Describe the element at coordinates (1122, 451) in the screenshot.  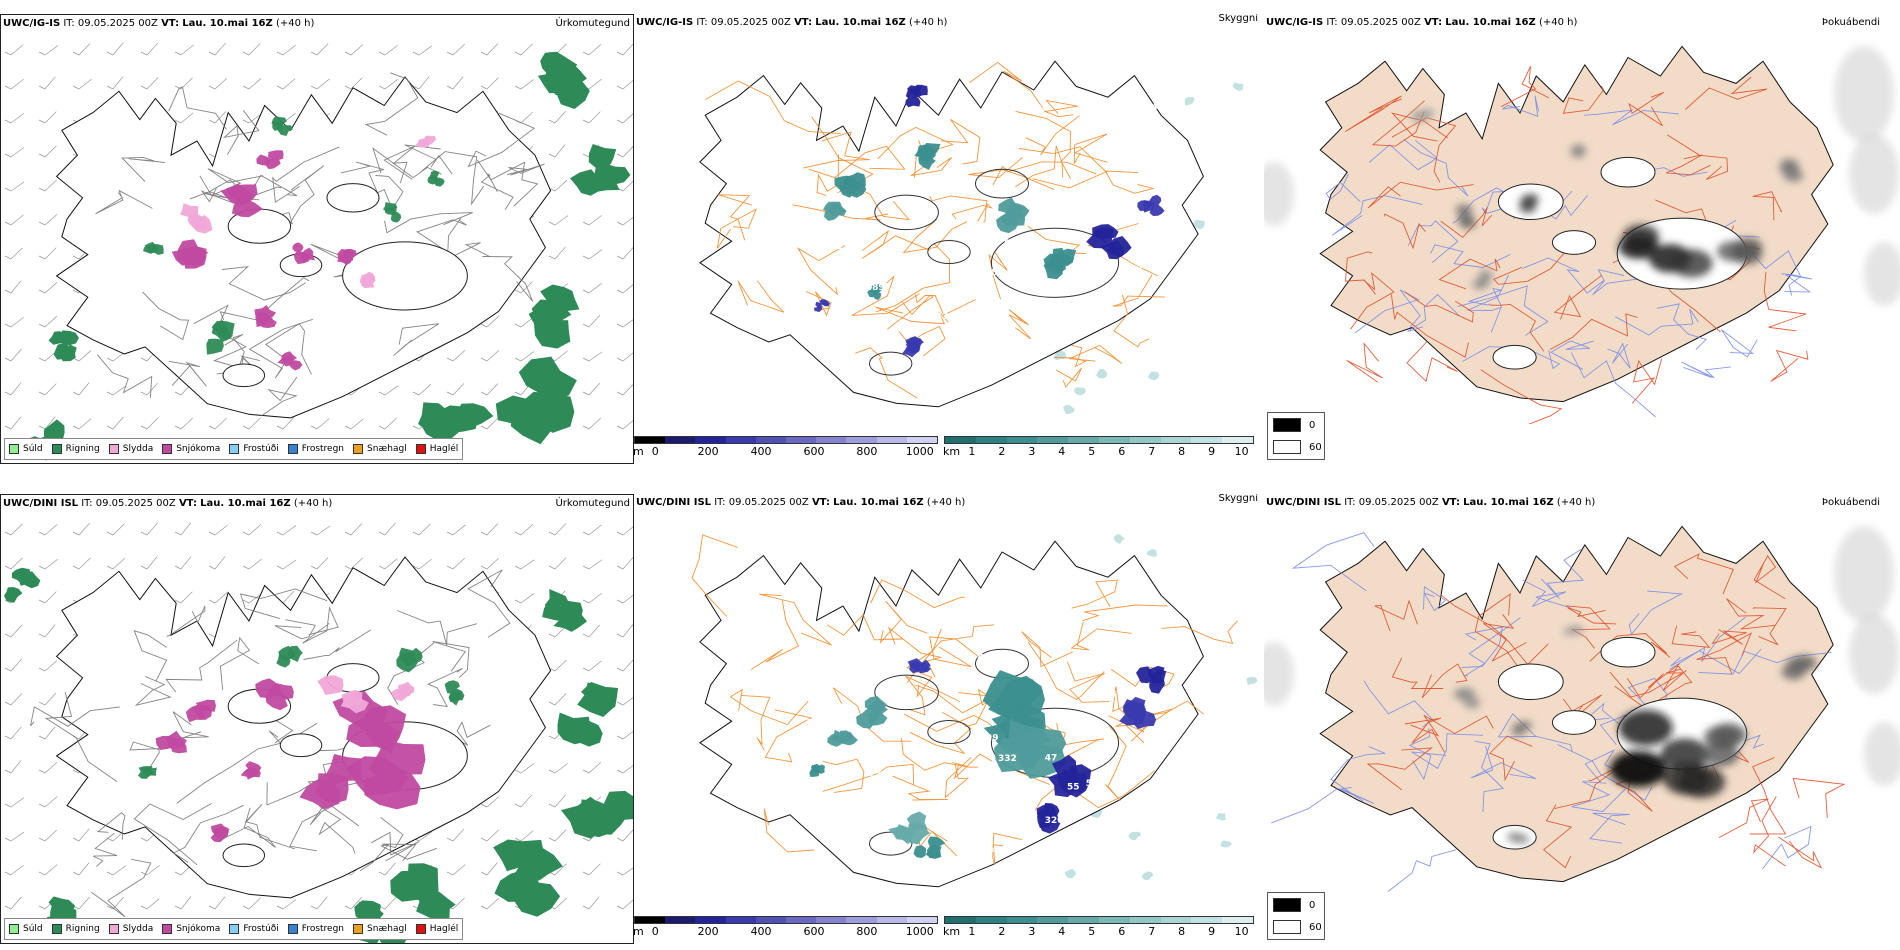
I see `colorbar-tick: 6` at that location.